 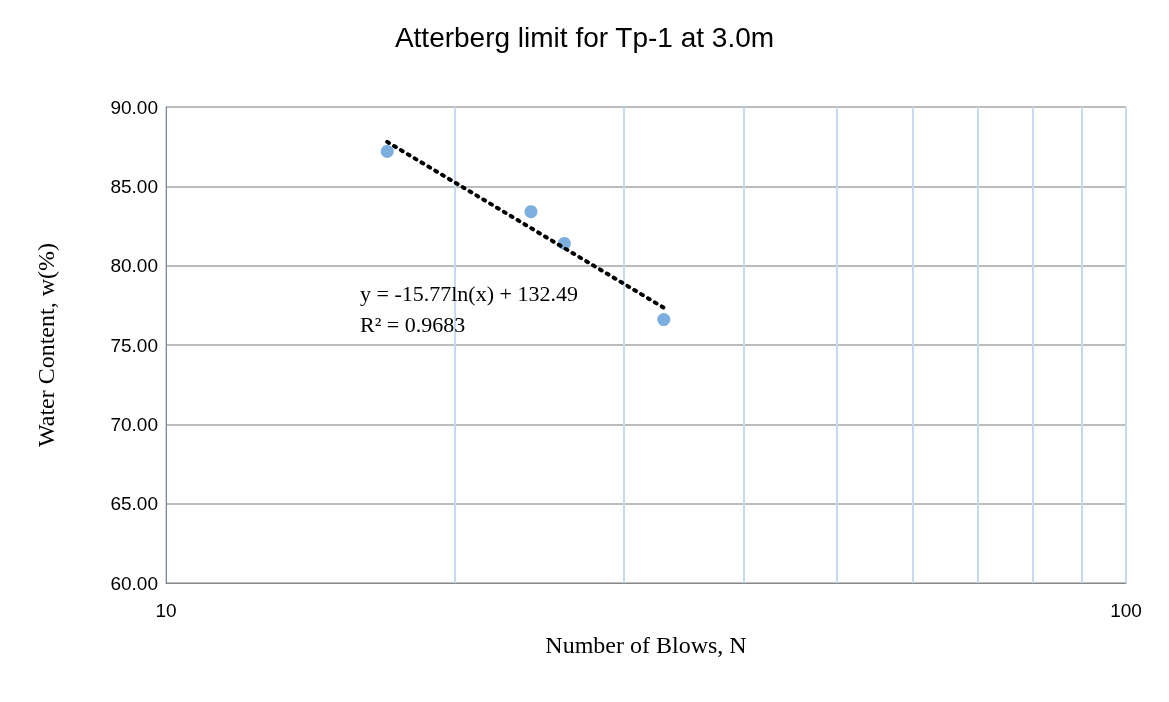 I want to click on y-axis-title: Water Content, w(%), so click(x=46, y=345).